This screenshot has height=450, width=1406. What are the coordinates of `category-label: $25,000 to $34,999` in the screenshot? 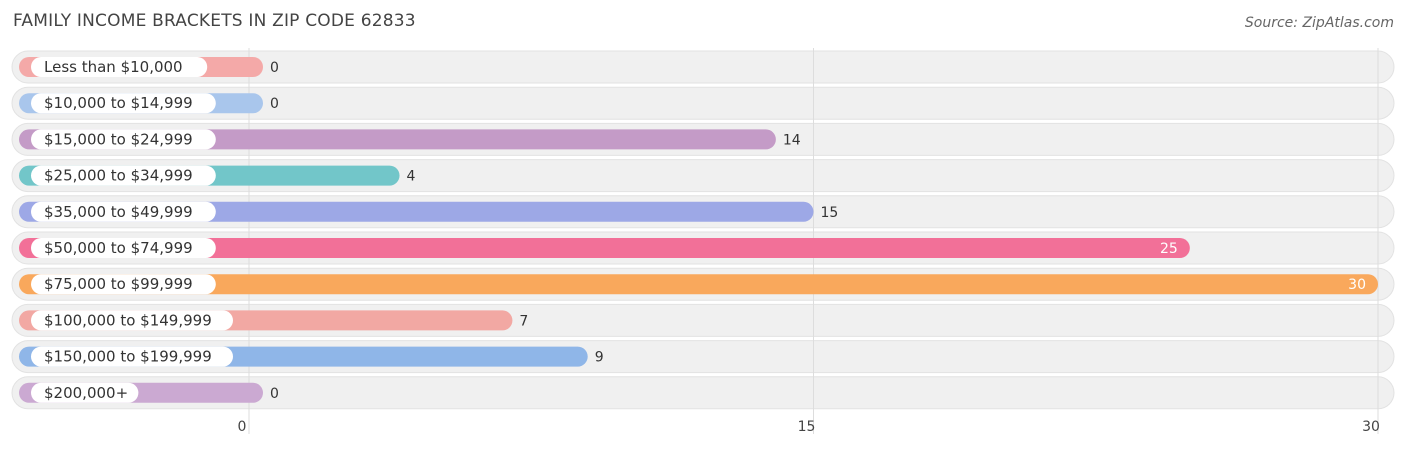 It's located at (118, 176).